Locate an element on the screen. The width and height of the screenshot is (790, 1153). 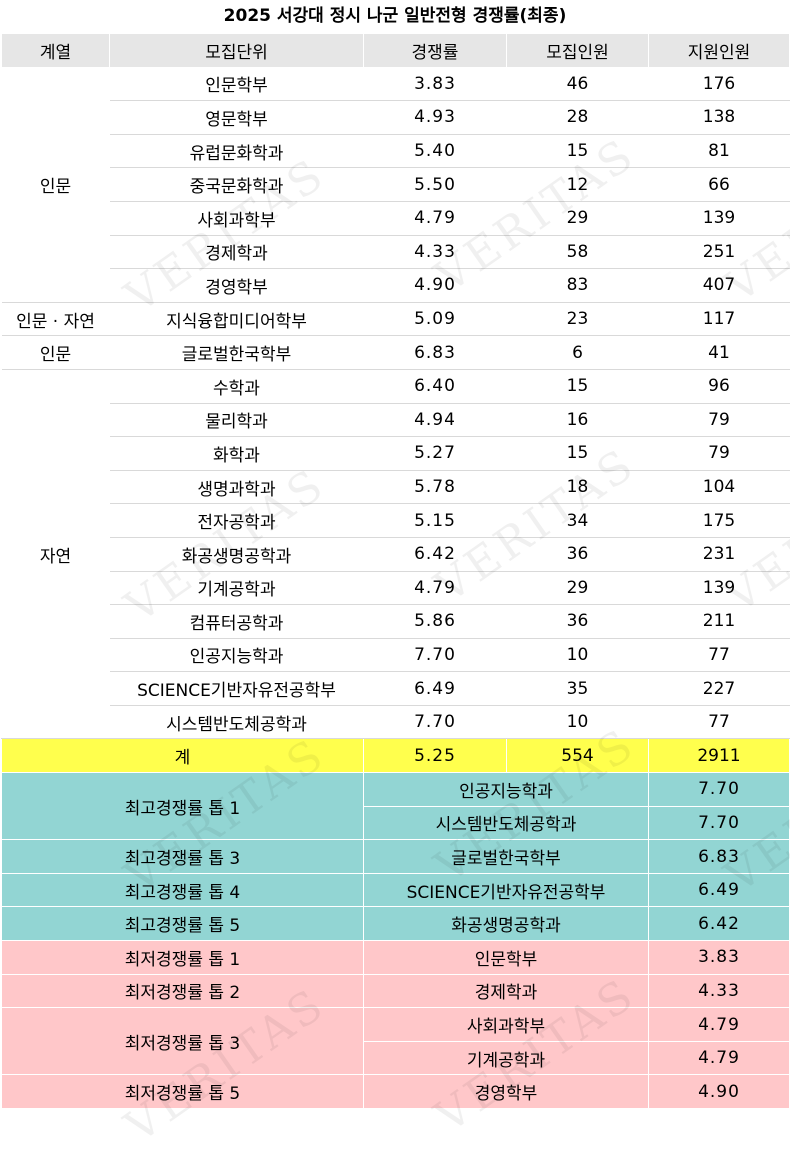
applicants-cell: 77 is located at coordinates (719, 722).